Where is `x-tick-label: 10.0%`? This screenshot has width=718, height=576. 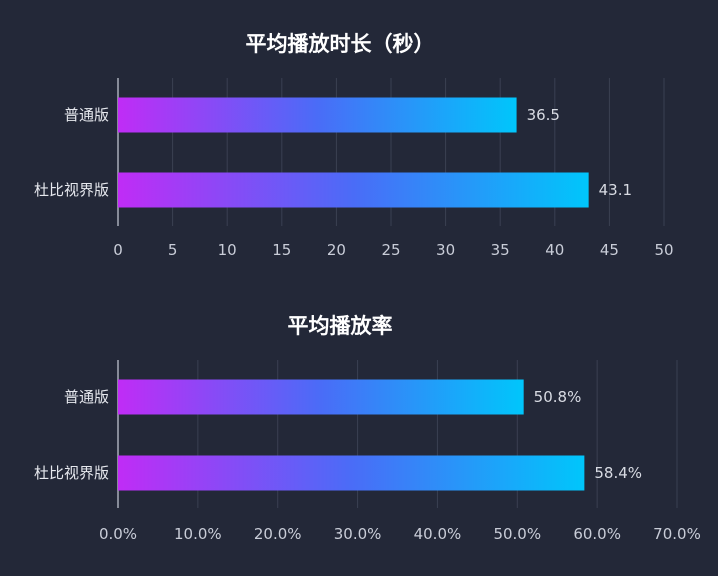
x-tick-label: 10.0% is located at coordinates (198, 534).